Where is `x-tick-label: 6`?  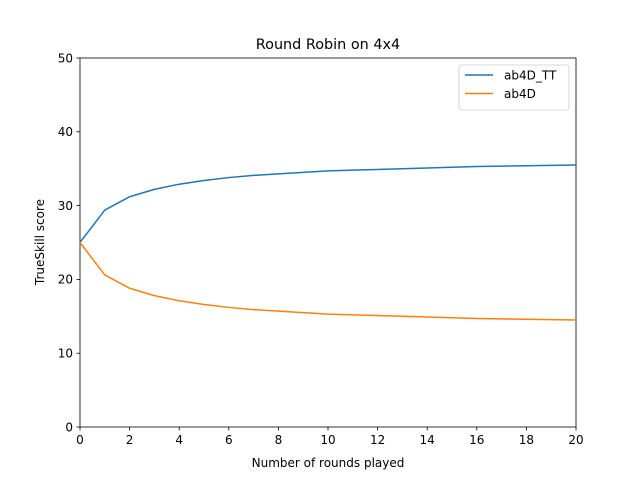 x-tick-label: 6 is located at coordinates (229, 440).